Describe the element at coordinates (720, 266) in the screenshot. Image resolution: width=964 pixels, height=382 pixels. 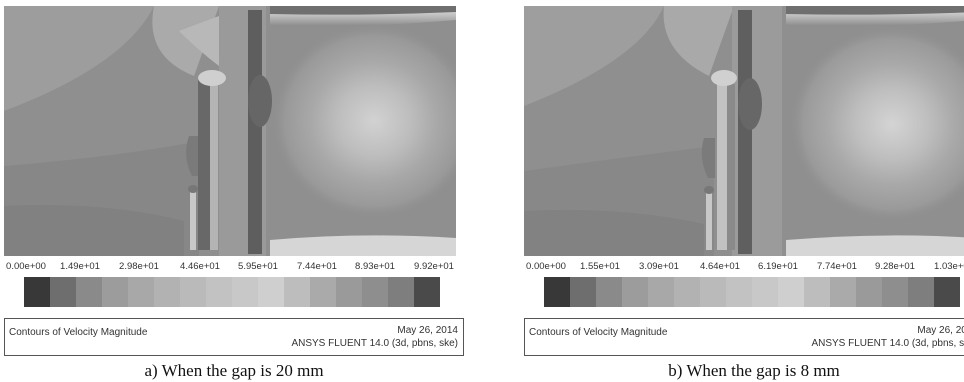
I see `colorbar-tick-label: 4.64e+01` at that location.